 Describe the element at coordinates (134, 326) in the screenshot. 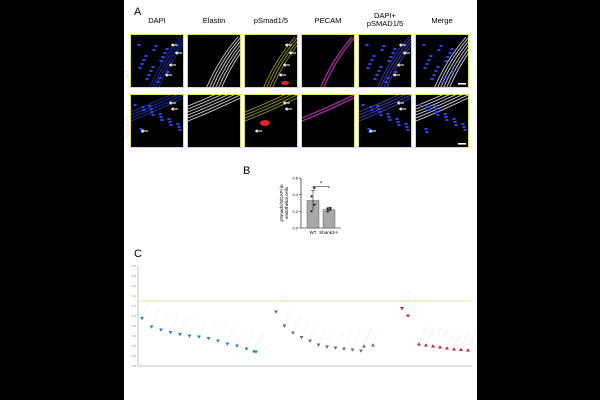

I see `y-tick-label: 0.8` at that location.